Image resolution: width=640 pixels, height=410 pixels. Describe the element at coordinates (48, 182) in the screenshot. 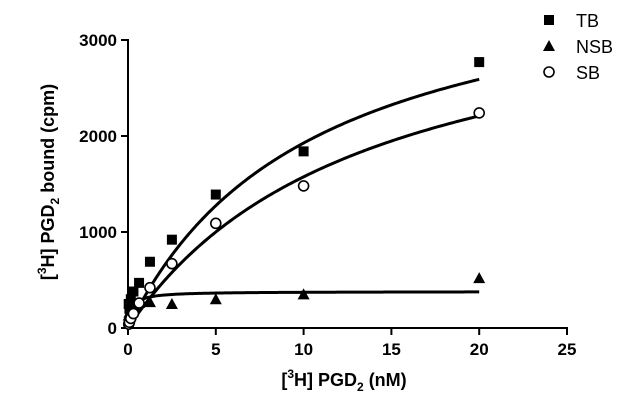

I see `y-axis-title: [3H] PGD2 bound (cpm)` at that location.